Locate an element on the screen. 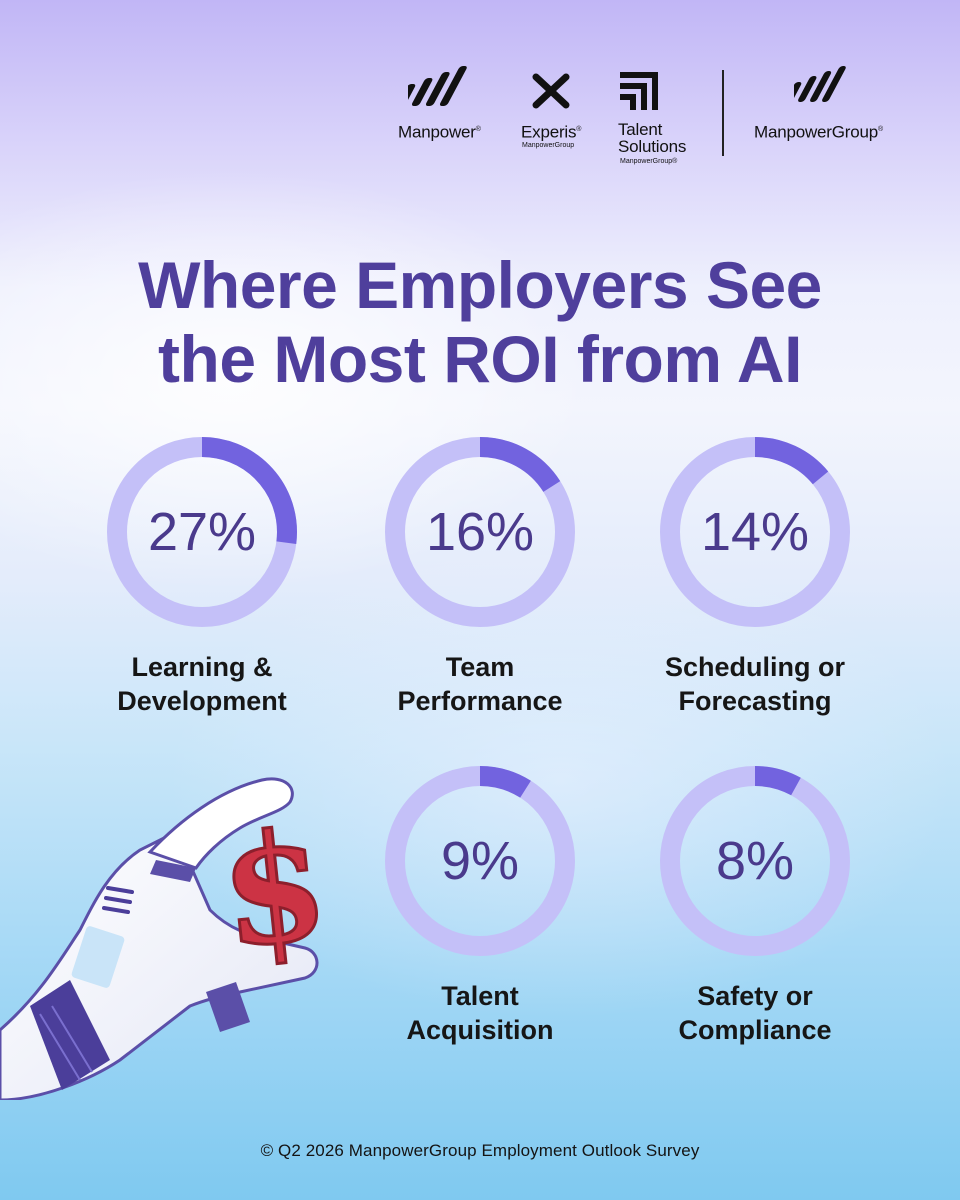 Image resolution: width=960 pixels, height=1200 pixels. donut-label-line1: Learning & is located at coordinates (202, 667).